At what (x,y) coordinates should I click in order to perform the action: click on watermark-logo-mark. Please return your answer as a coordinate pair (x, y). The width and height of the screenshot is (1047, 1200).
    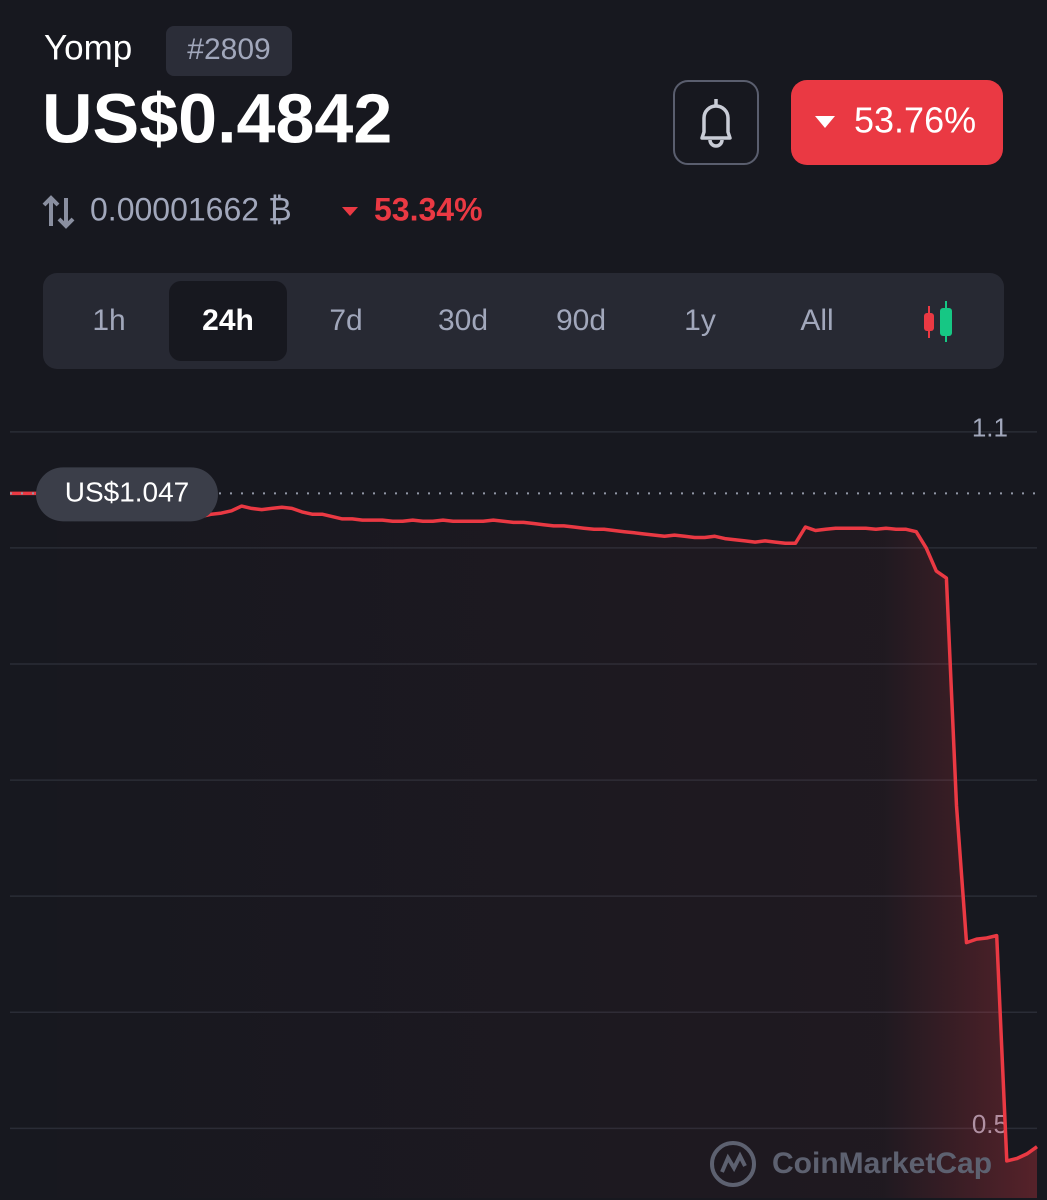
    Looking at the image, I should click on (733, 1162).